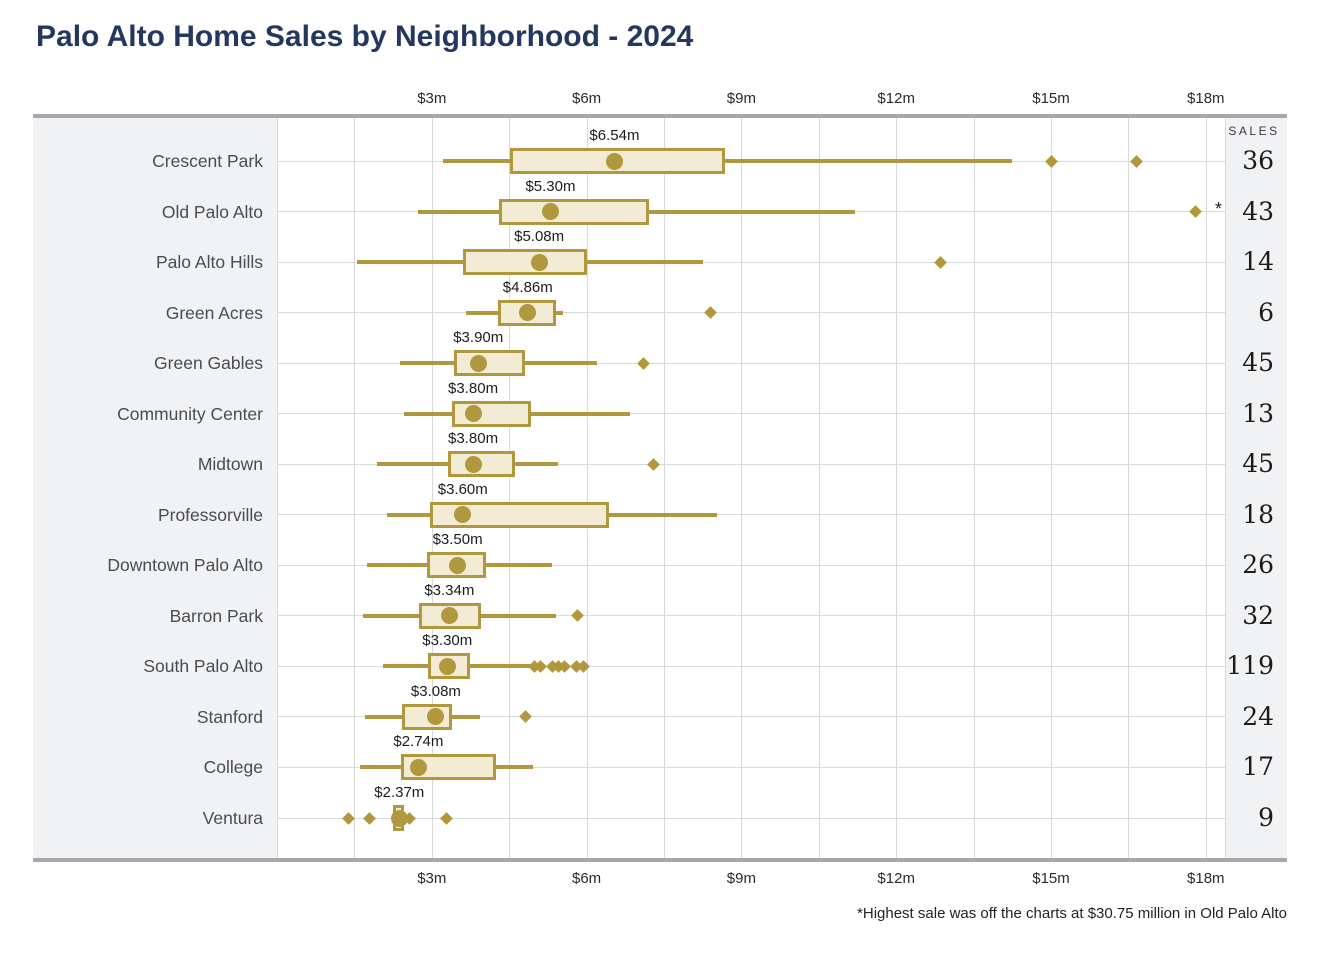 The width and height of the screenshot is (1320, 960). I want to click on median-value-label: $4.86m, so click(527, 287).